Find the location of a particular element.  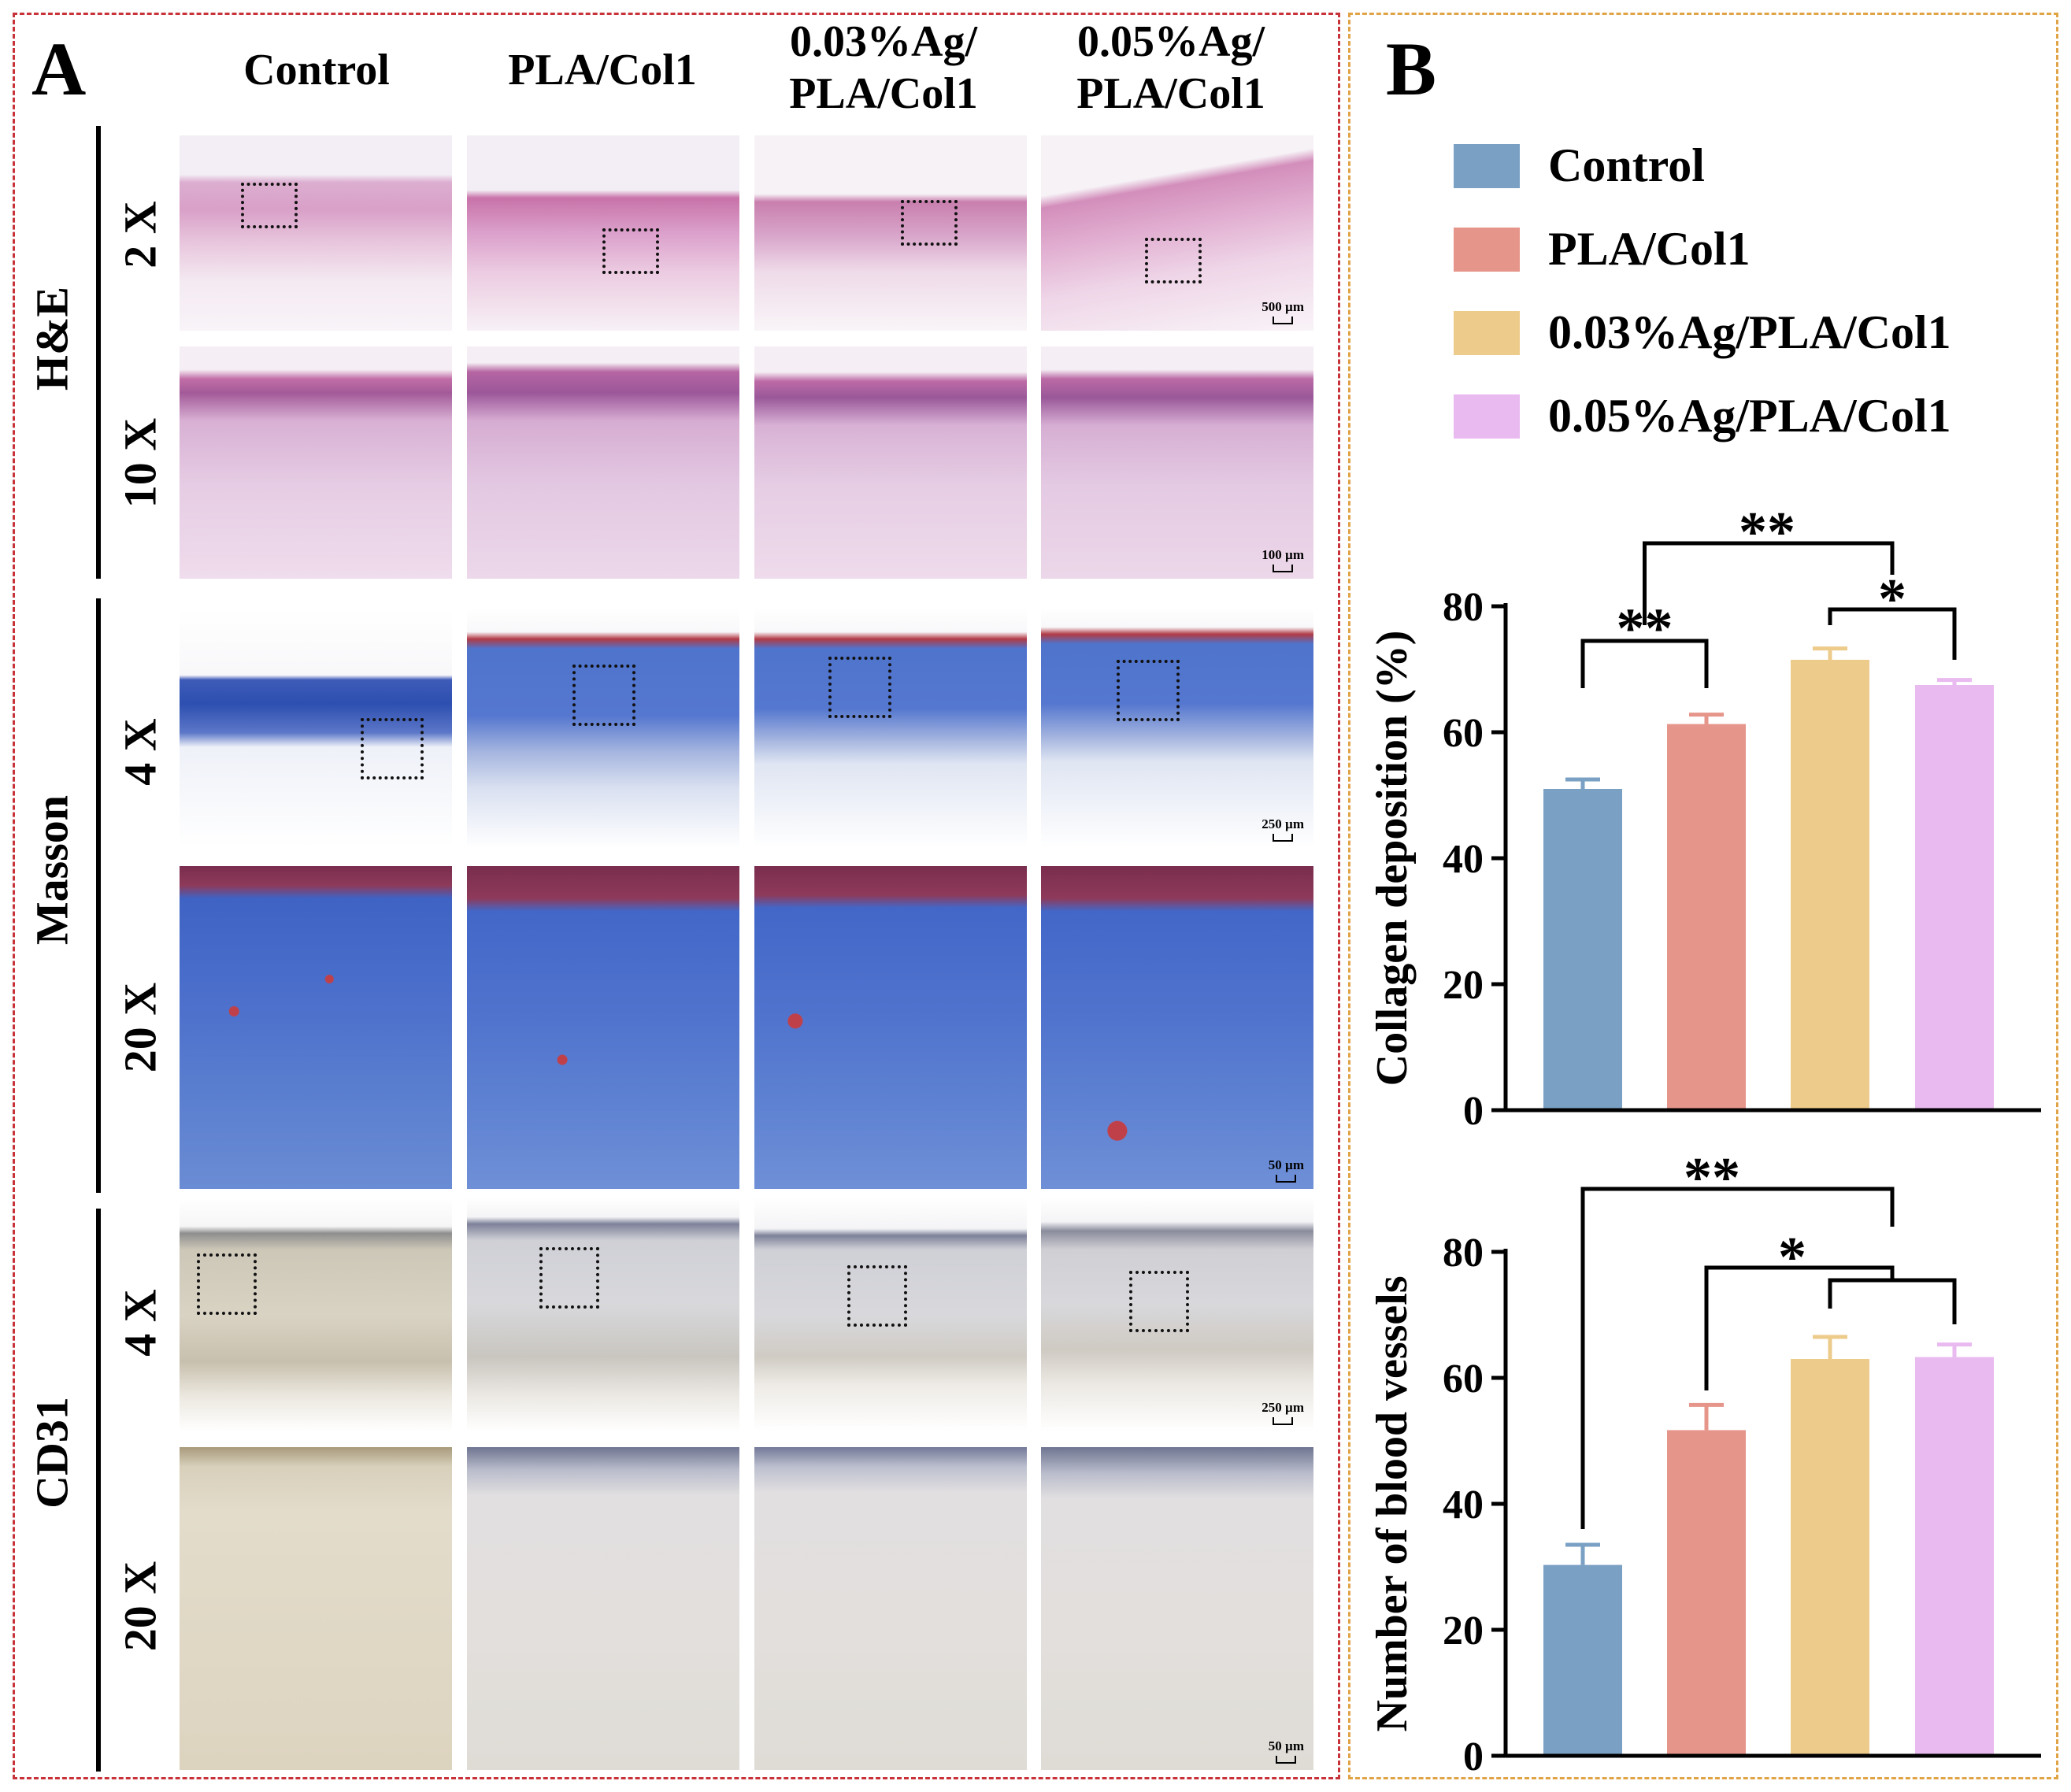

y-tick-label: 0 is located at coordinates (1473, 1757).